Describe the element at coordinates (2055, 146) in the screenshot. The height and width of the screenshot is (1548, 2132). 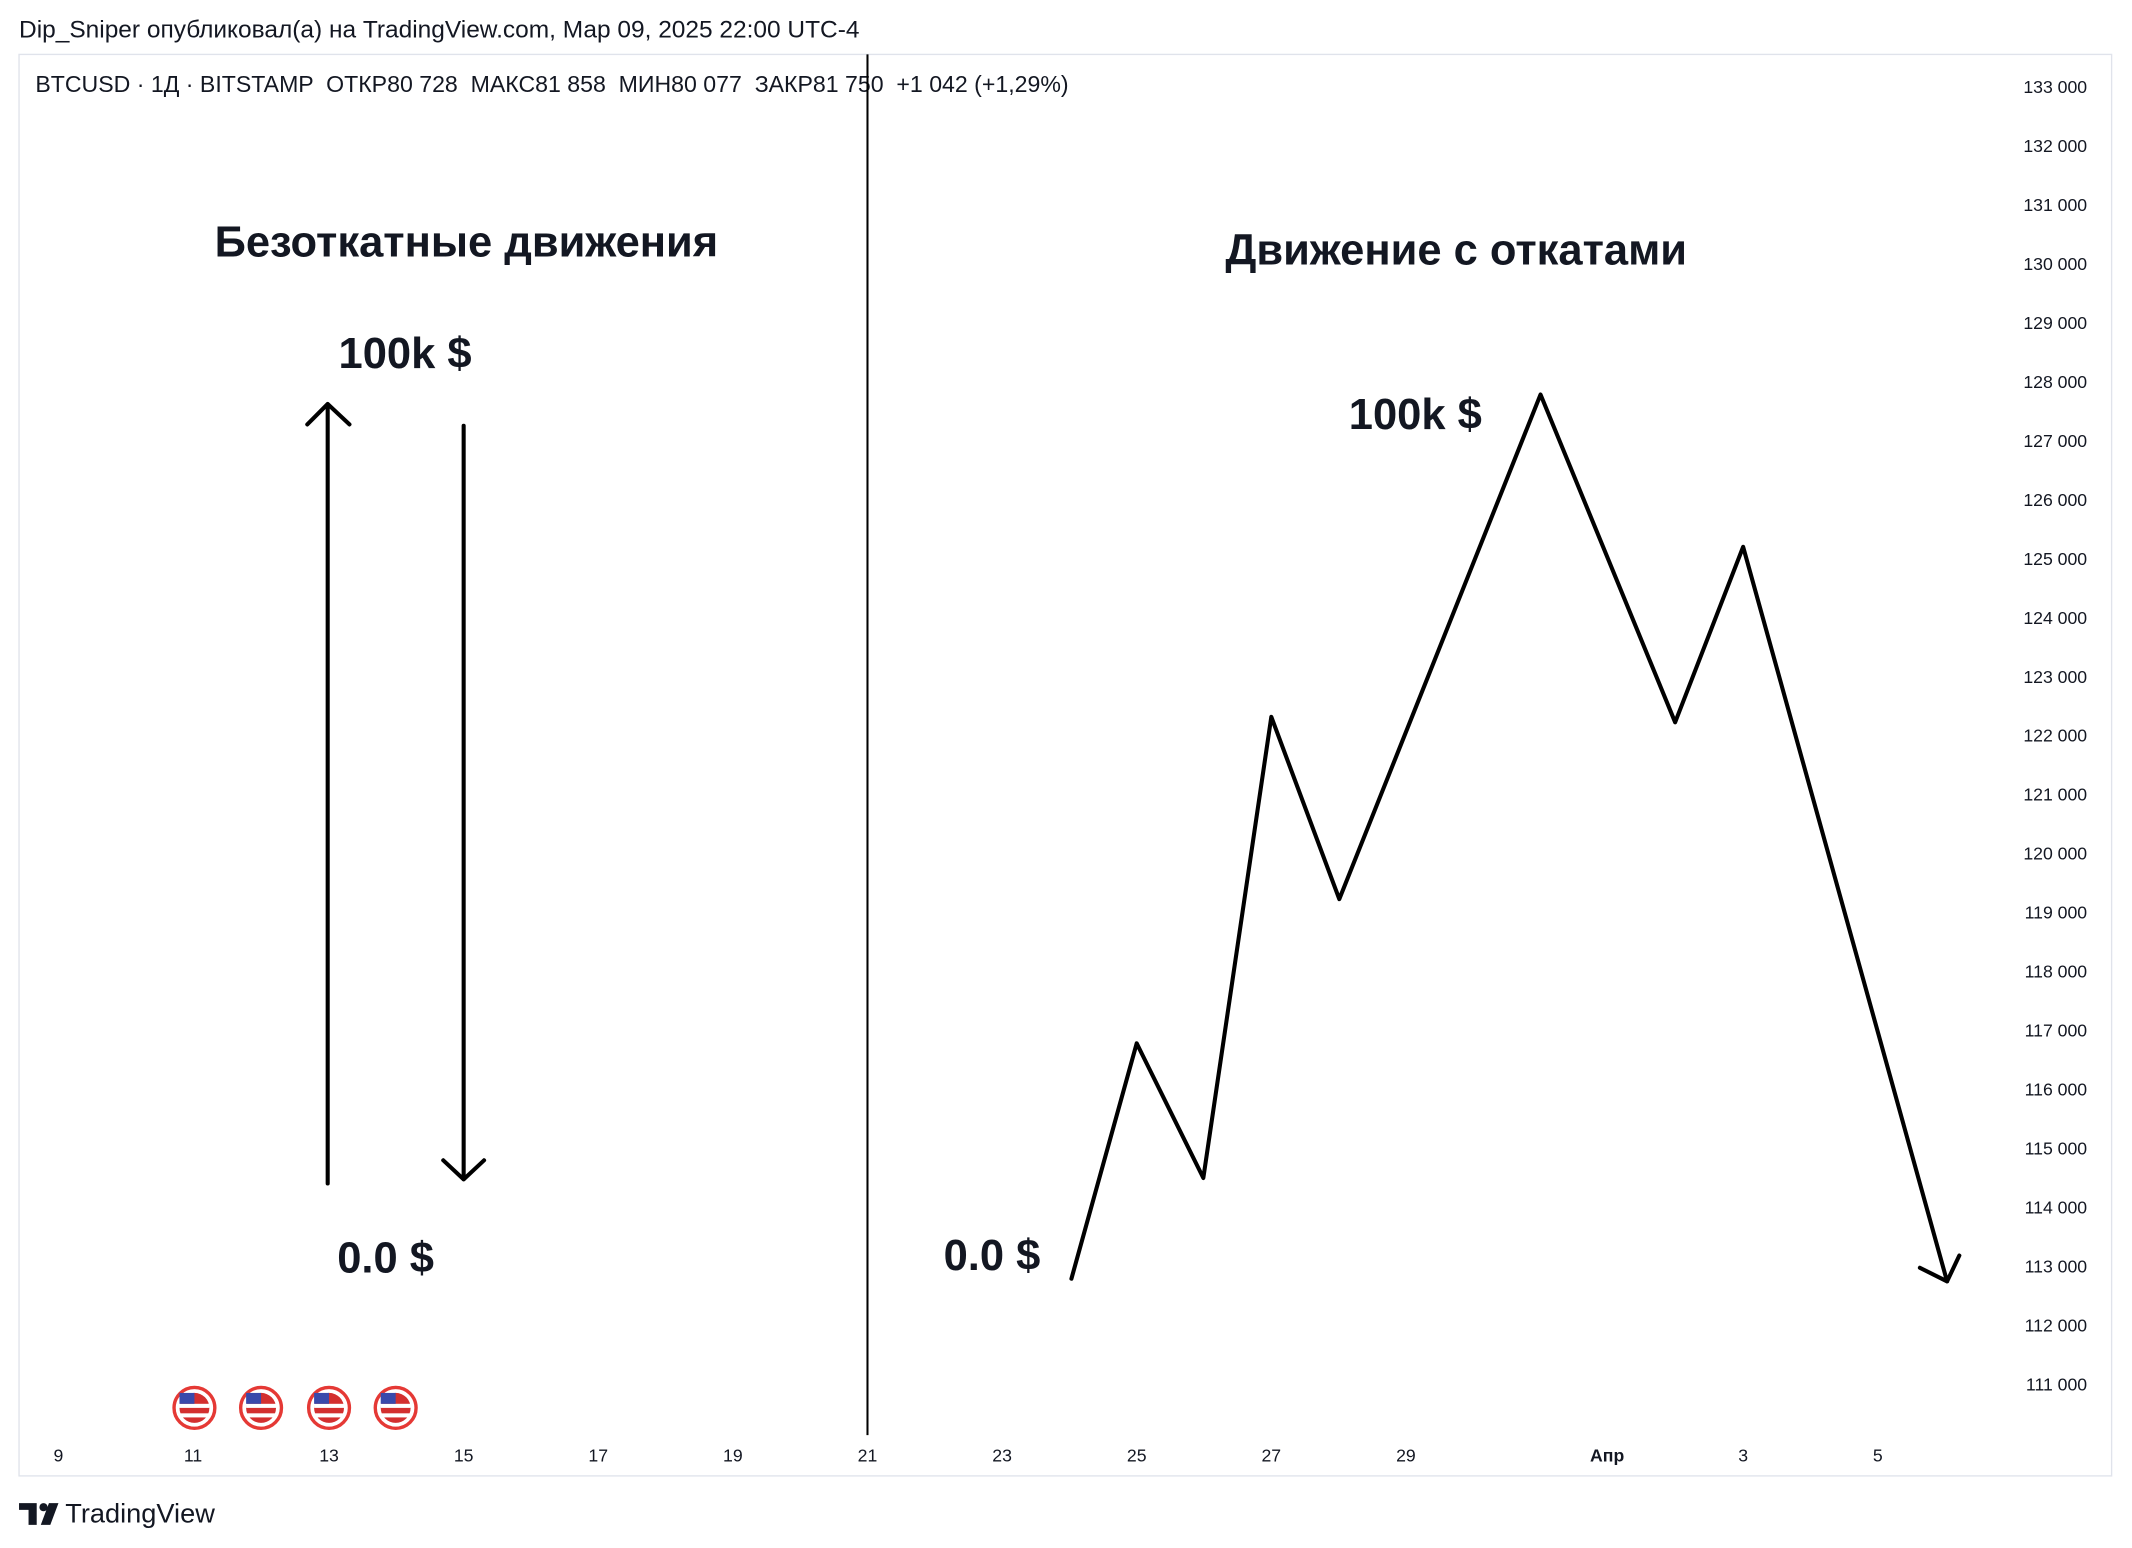
I see `price-label: 132 000` at that location.